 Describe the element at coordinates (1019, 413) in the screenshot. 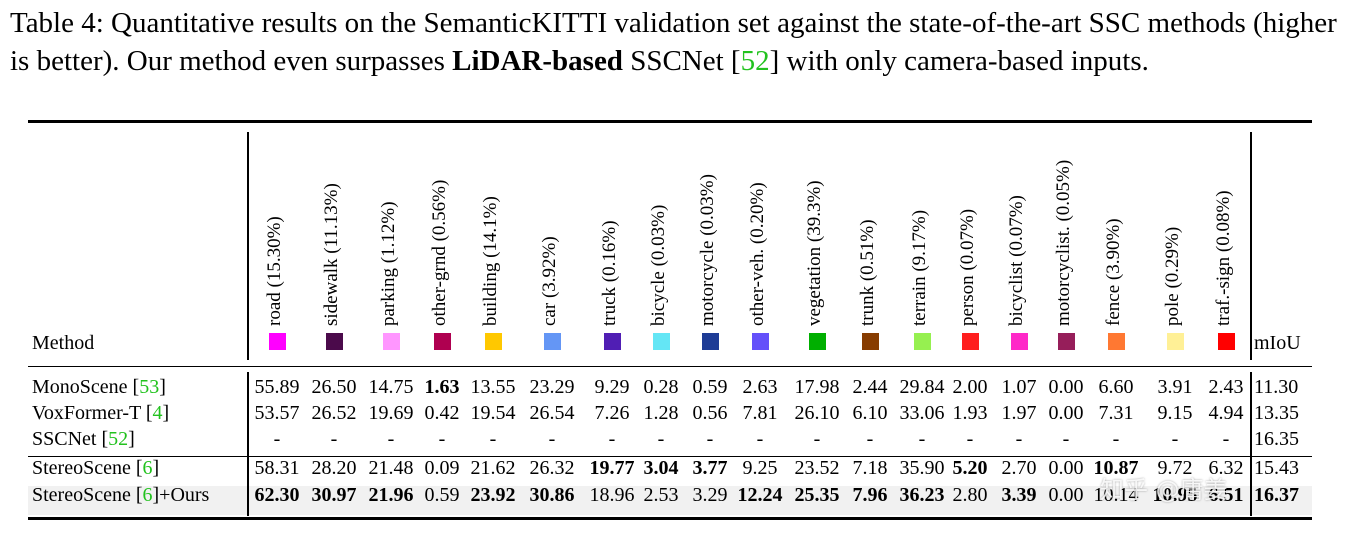

I see `table-cell: 1.97` at that location.